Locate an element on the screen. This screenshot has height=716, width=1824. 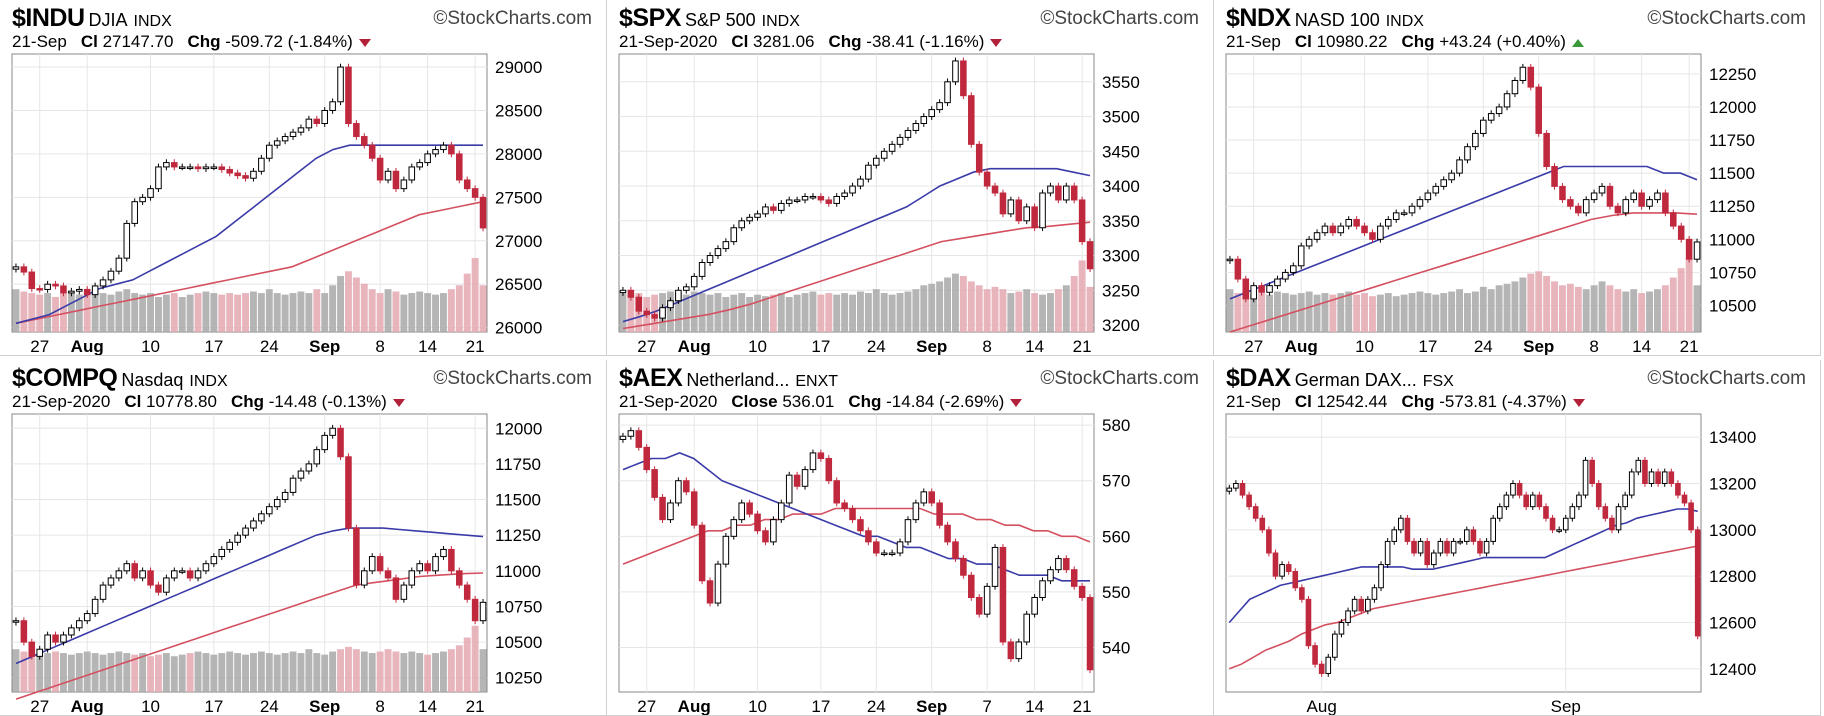
y-tick-label: 580 is located at coordinates (1116, 425).